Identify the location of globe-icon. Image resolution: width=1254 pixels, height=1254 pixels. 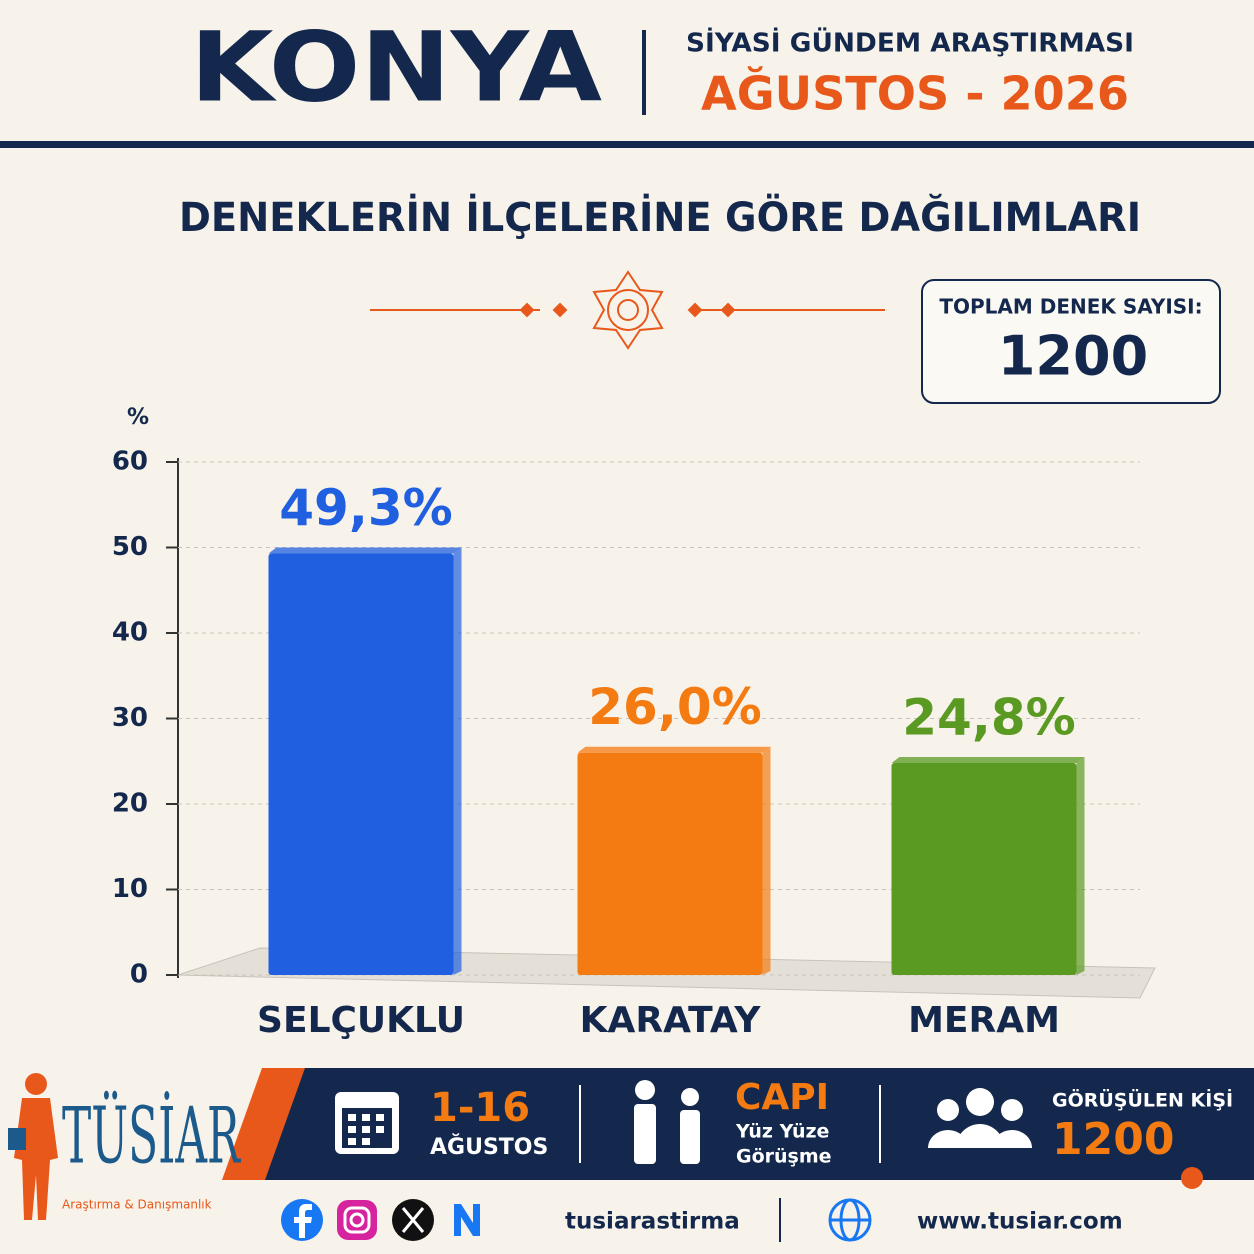
(850, 1220).